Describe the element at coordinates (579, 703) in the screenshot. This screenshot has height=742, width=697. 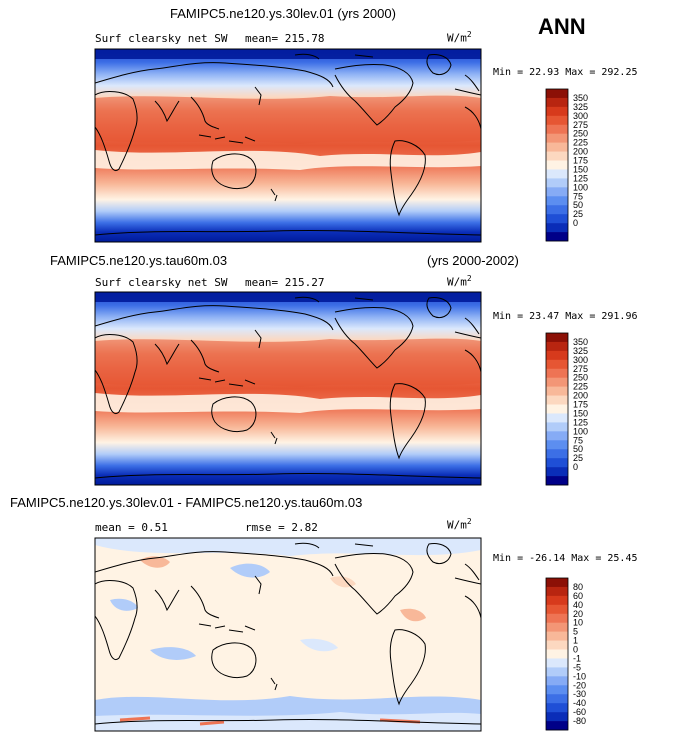
I see `colorbar-tick-label: -40` at that location.